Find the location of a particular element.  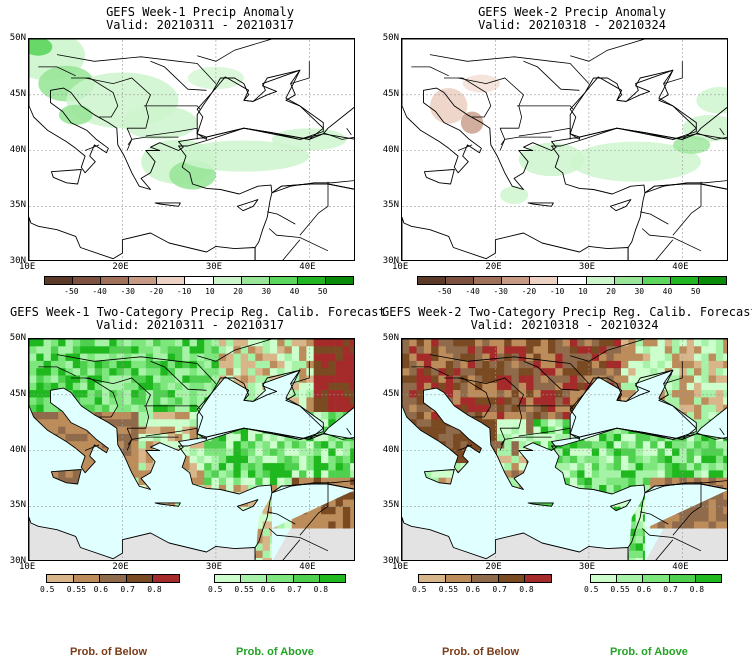

lat-label: 45N is located at coordinates (17, 93).